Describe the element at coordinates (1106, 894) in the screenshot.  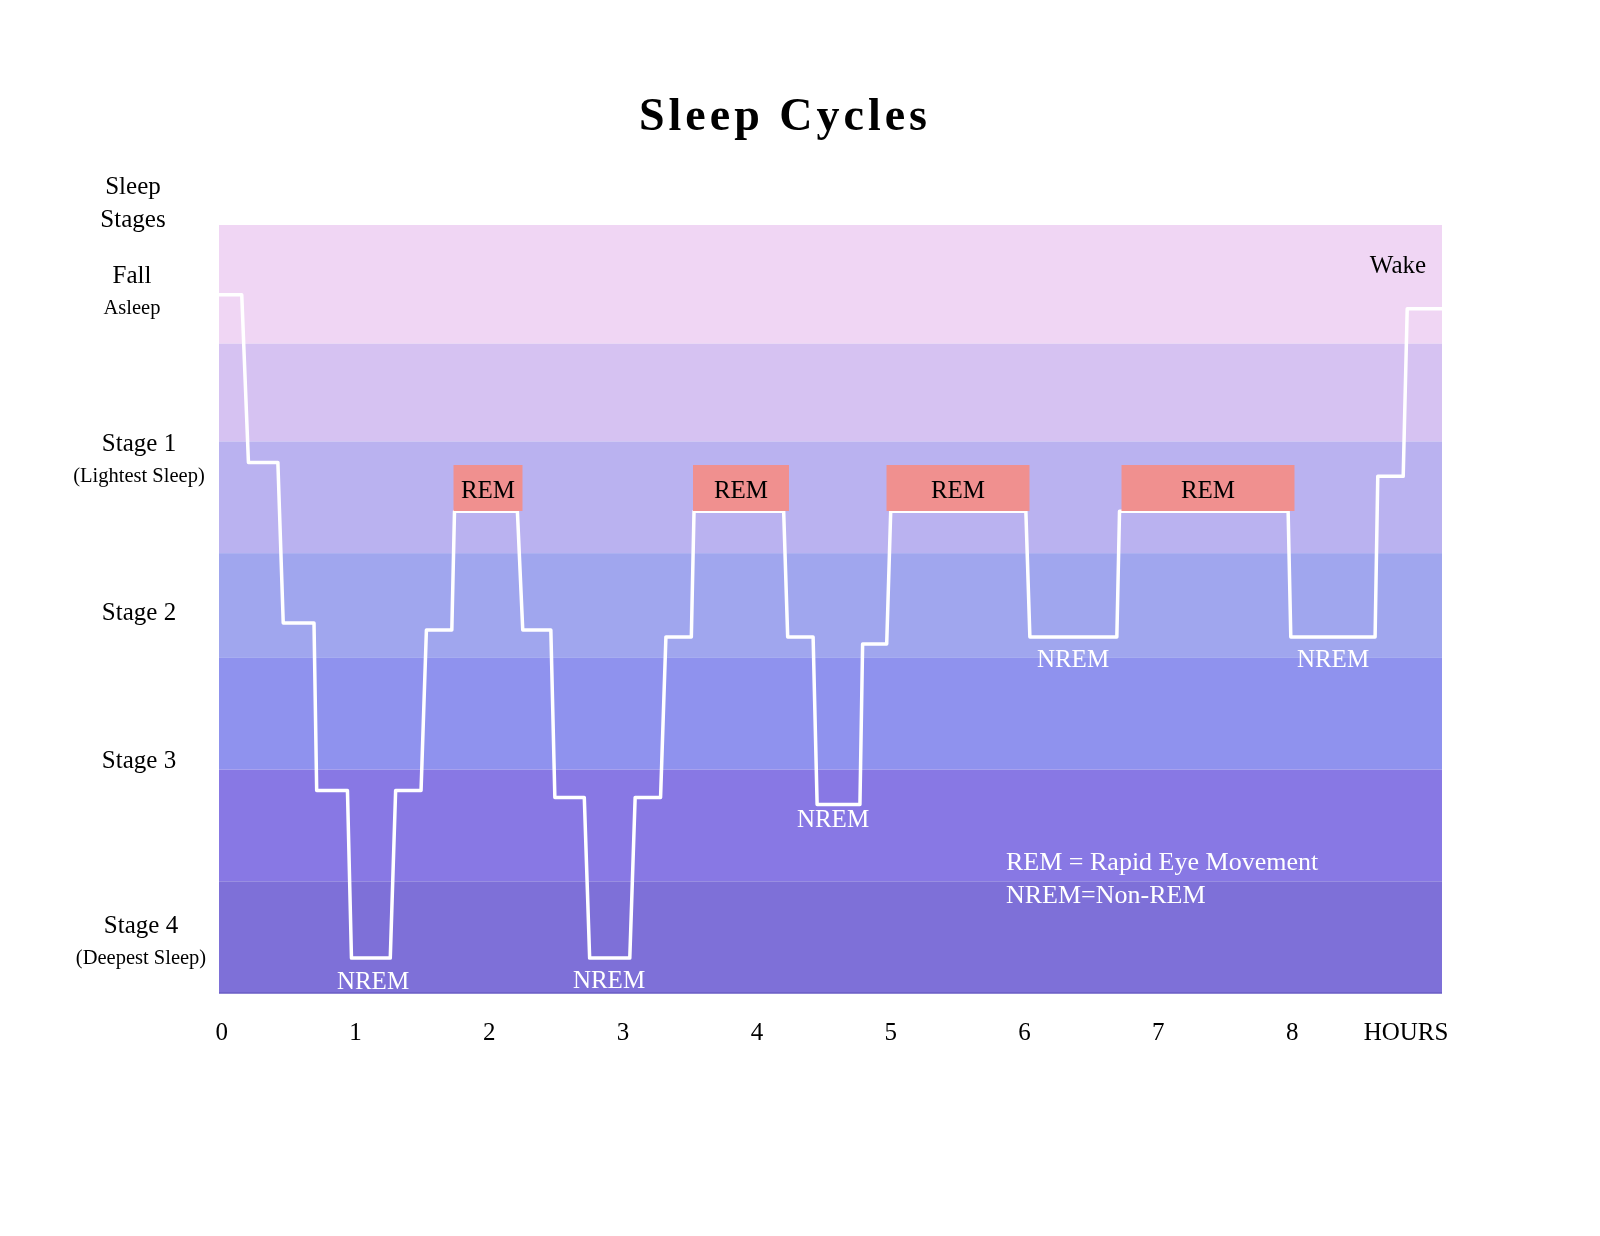
I see `annotation: NREM=Non-REM` at that location.